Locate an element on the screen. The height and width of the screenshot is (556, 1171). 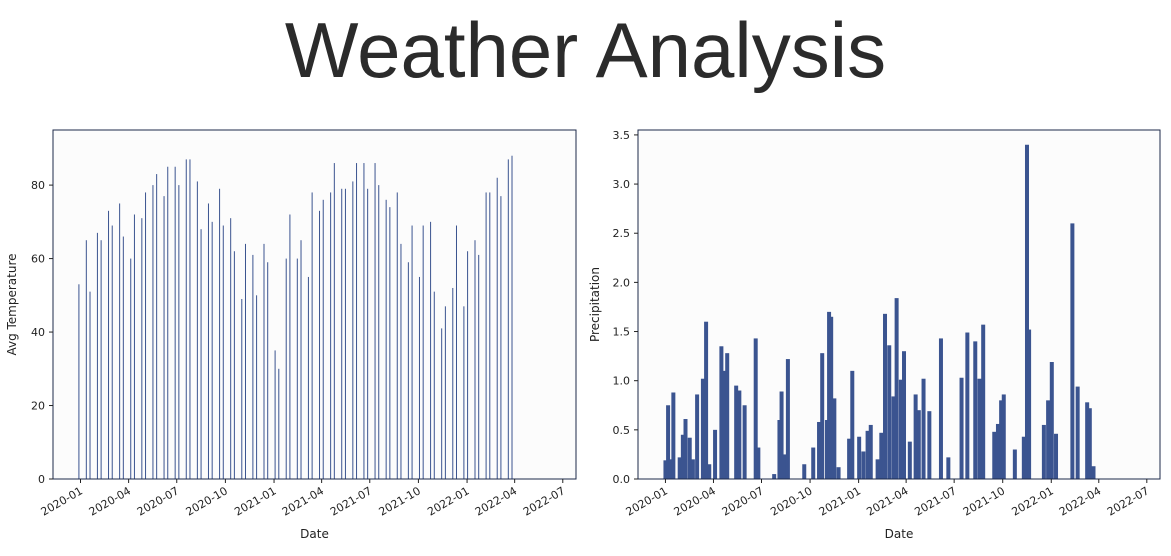
y-tick-label: 20 is located at coordinates (38, 406).